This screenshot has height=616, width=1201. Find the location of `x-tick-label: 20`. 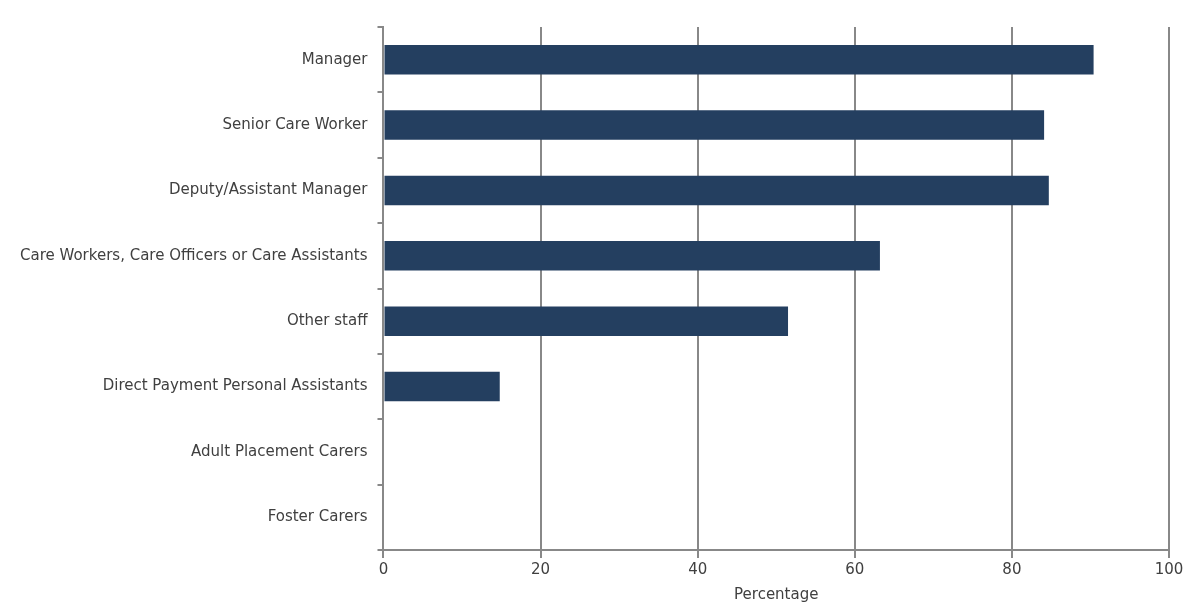

x-tick-label: 20 is located at coordinates (541, 568).